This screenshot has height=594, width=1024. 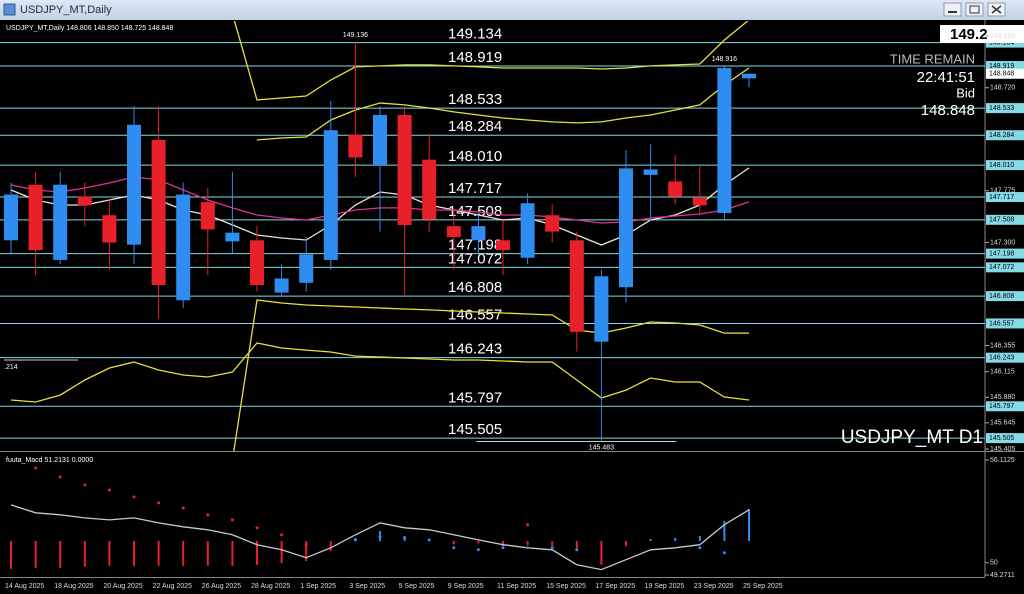 I want to click on restore-icon, so click(x=974, y=9).